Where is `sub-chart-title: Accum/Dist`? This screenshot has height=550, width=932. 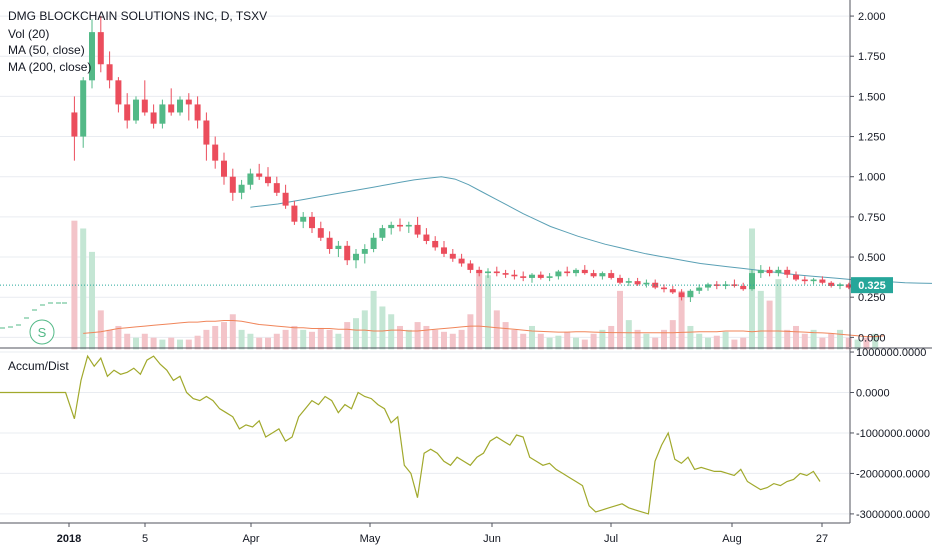 sub-chart-title: Accum/Dist is located at coordinates (38, 366).